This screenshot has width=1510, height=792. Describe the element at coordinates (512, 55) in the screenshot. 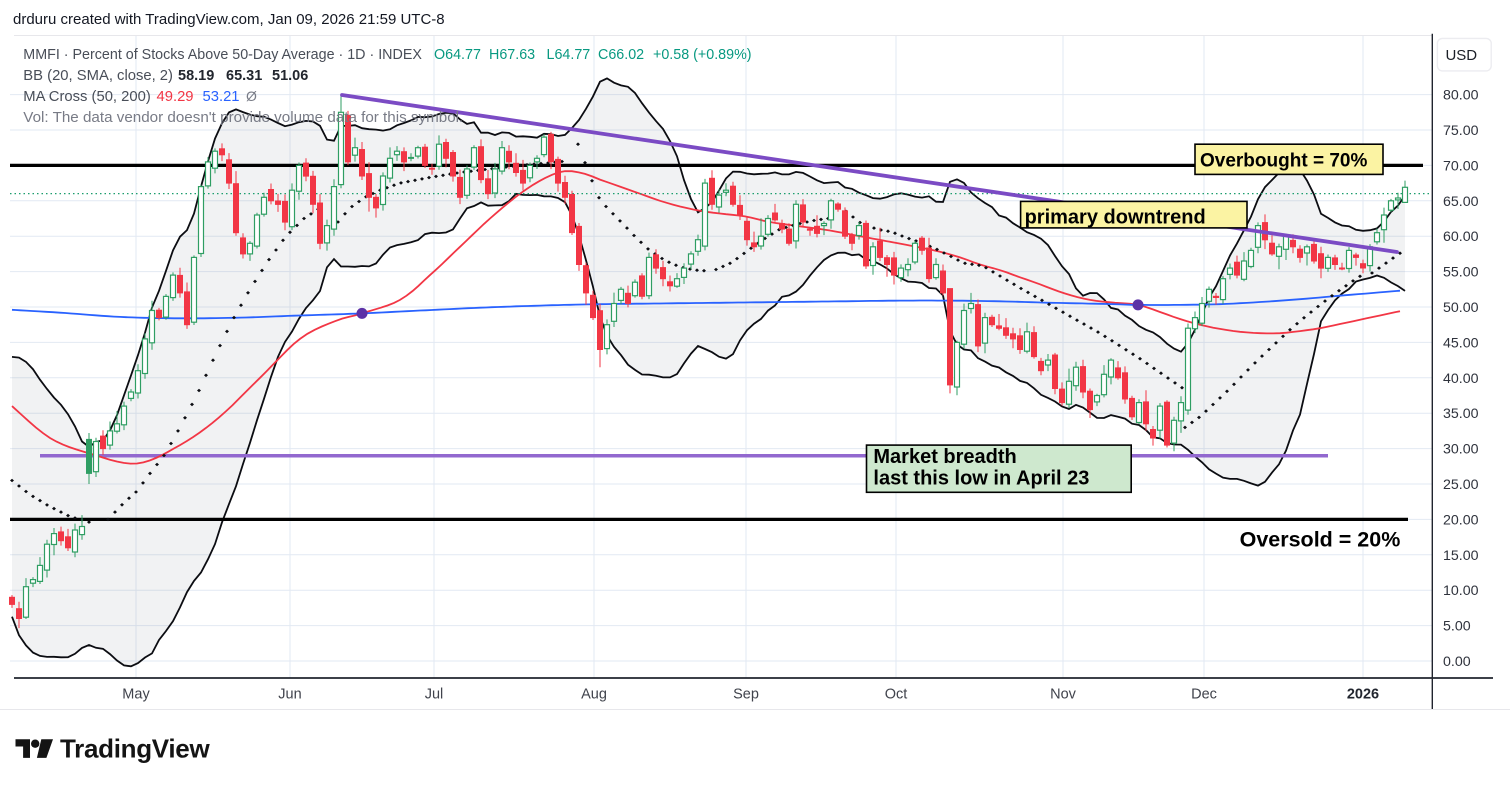

I see `svg-text: H67.63` at that location.